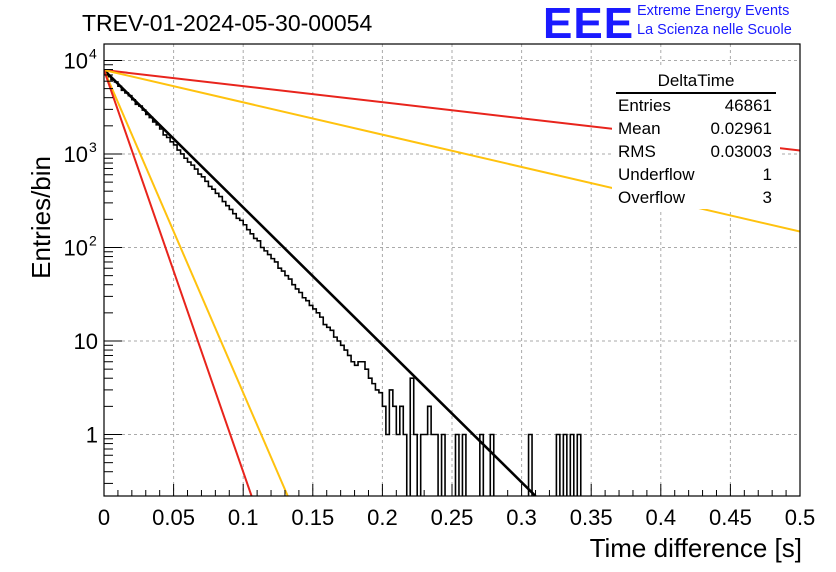  Describe the element at coordinates (227, 23) in the screenshot. I see `chart-title: TREV-01-2024-05-30-00054` at that location.